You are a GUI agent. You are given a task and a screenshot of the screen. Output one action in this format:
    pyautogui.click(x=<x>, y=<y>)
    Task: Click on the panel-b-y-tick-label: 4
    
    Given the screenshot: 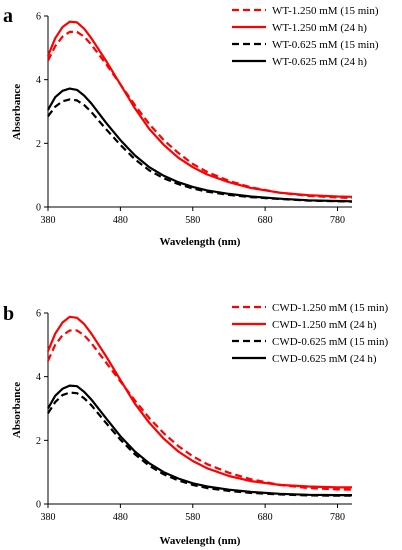 What is the action you would take?
    pyautogui.click(x=38, y=377)
    